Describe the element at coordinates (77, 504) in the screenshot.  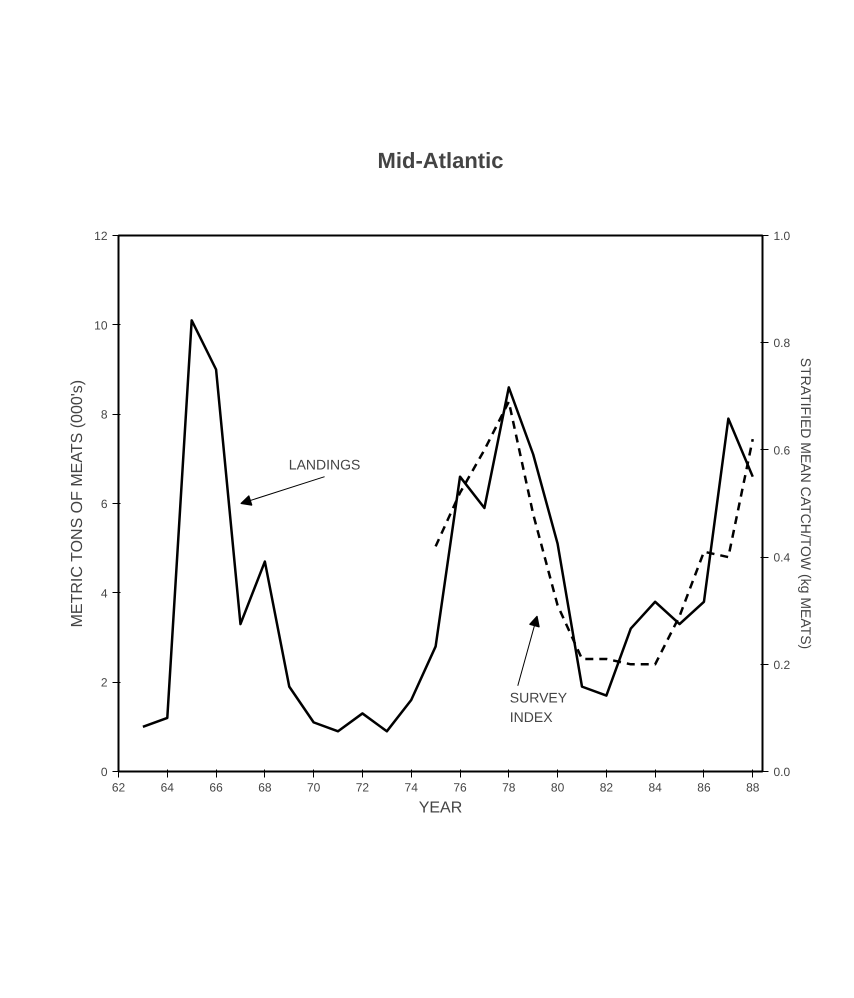
I see `y-axis-title: METRIC TONS OF MEATS (000's)` at that location.